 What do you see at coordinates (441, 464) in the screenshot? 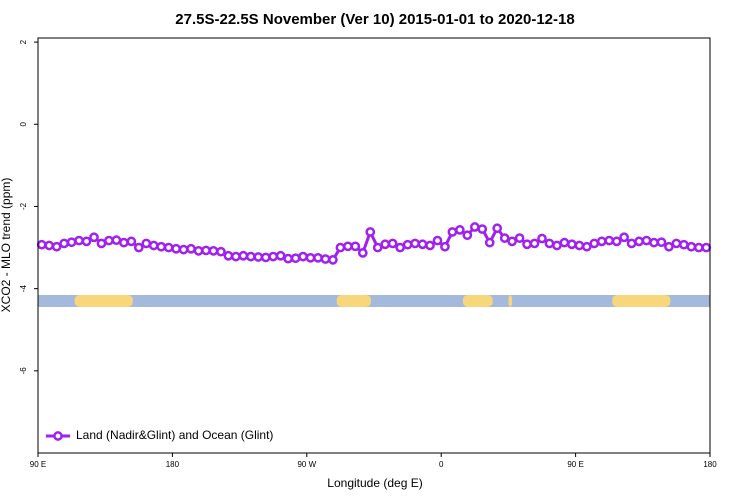
I see `x-tick-label: 0` at bounding box center [441, 464].